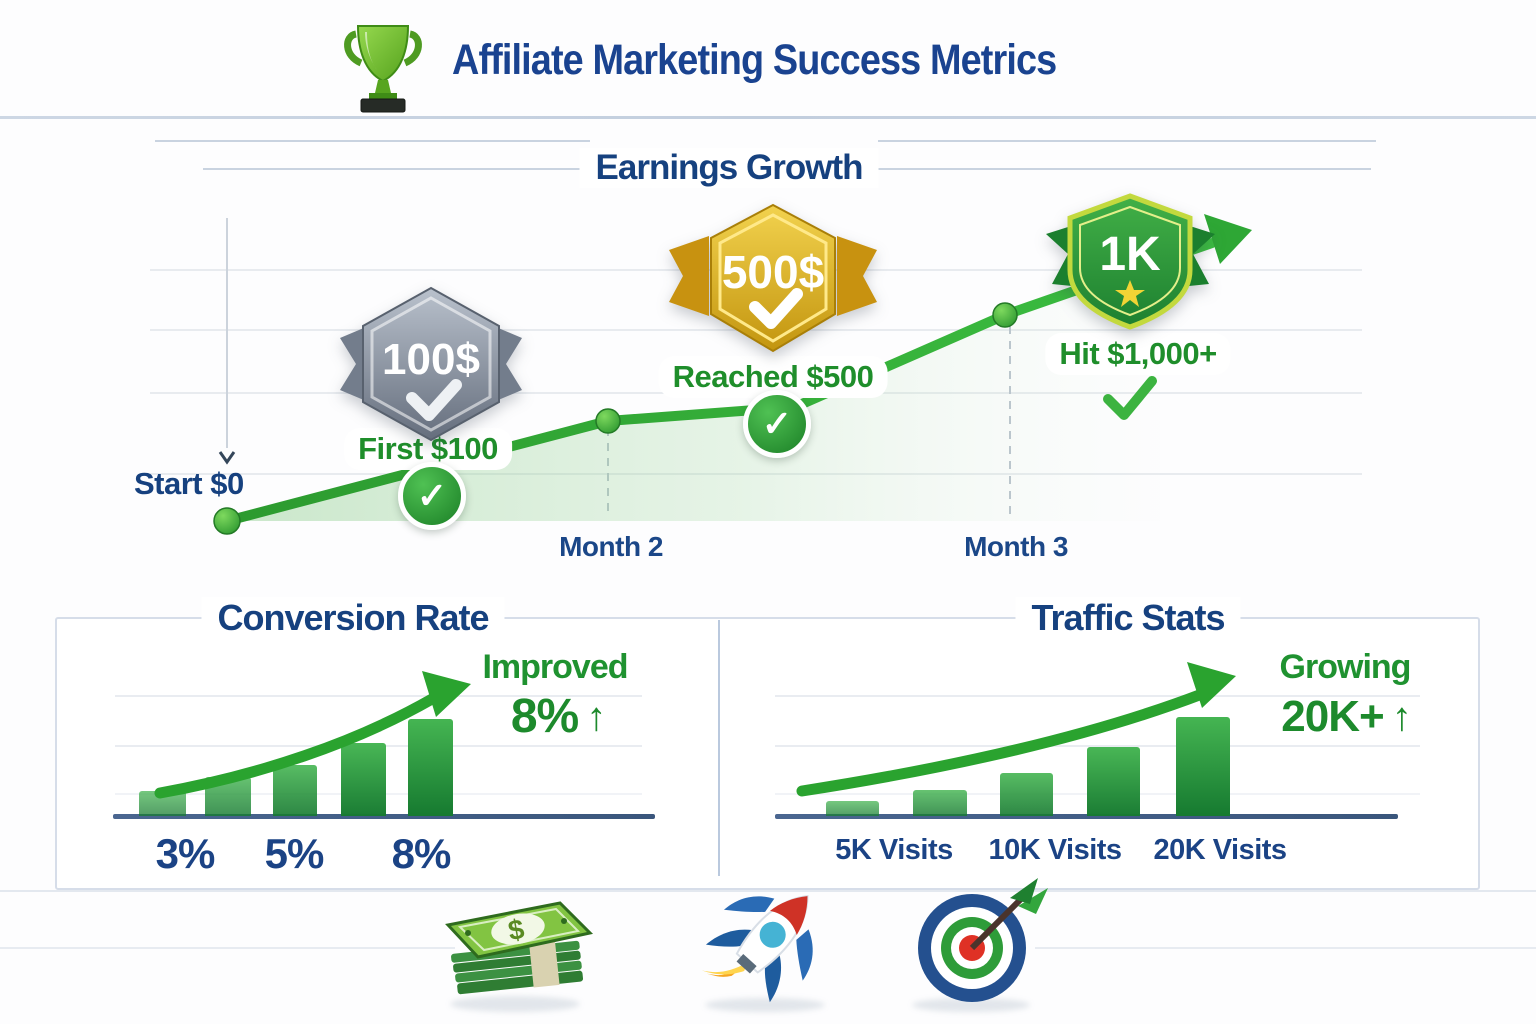  What do you see at coordinates (1130, 398) in the screenshot?
I see `check-mark-icon` at bounding box center [1130, 398].